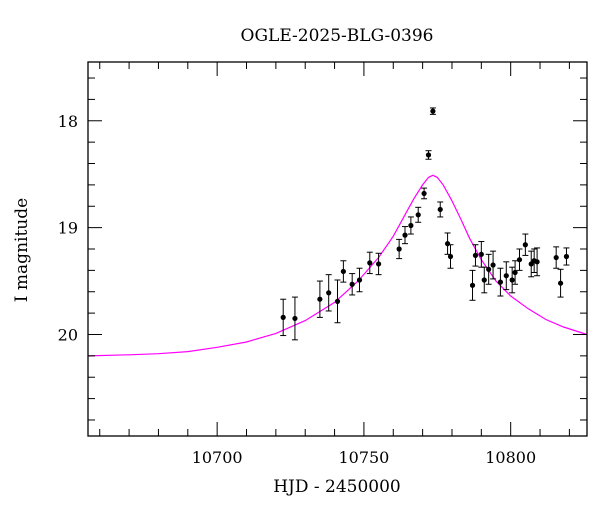  I want to click on y-tick-label: 18, so click(68, 121).